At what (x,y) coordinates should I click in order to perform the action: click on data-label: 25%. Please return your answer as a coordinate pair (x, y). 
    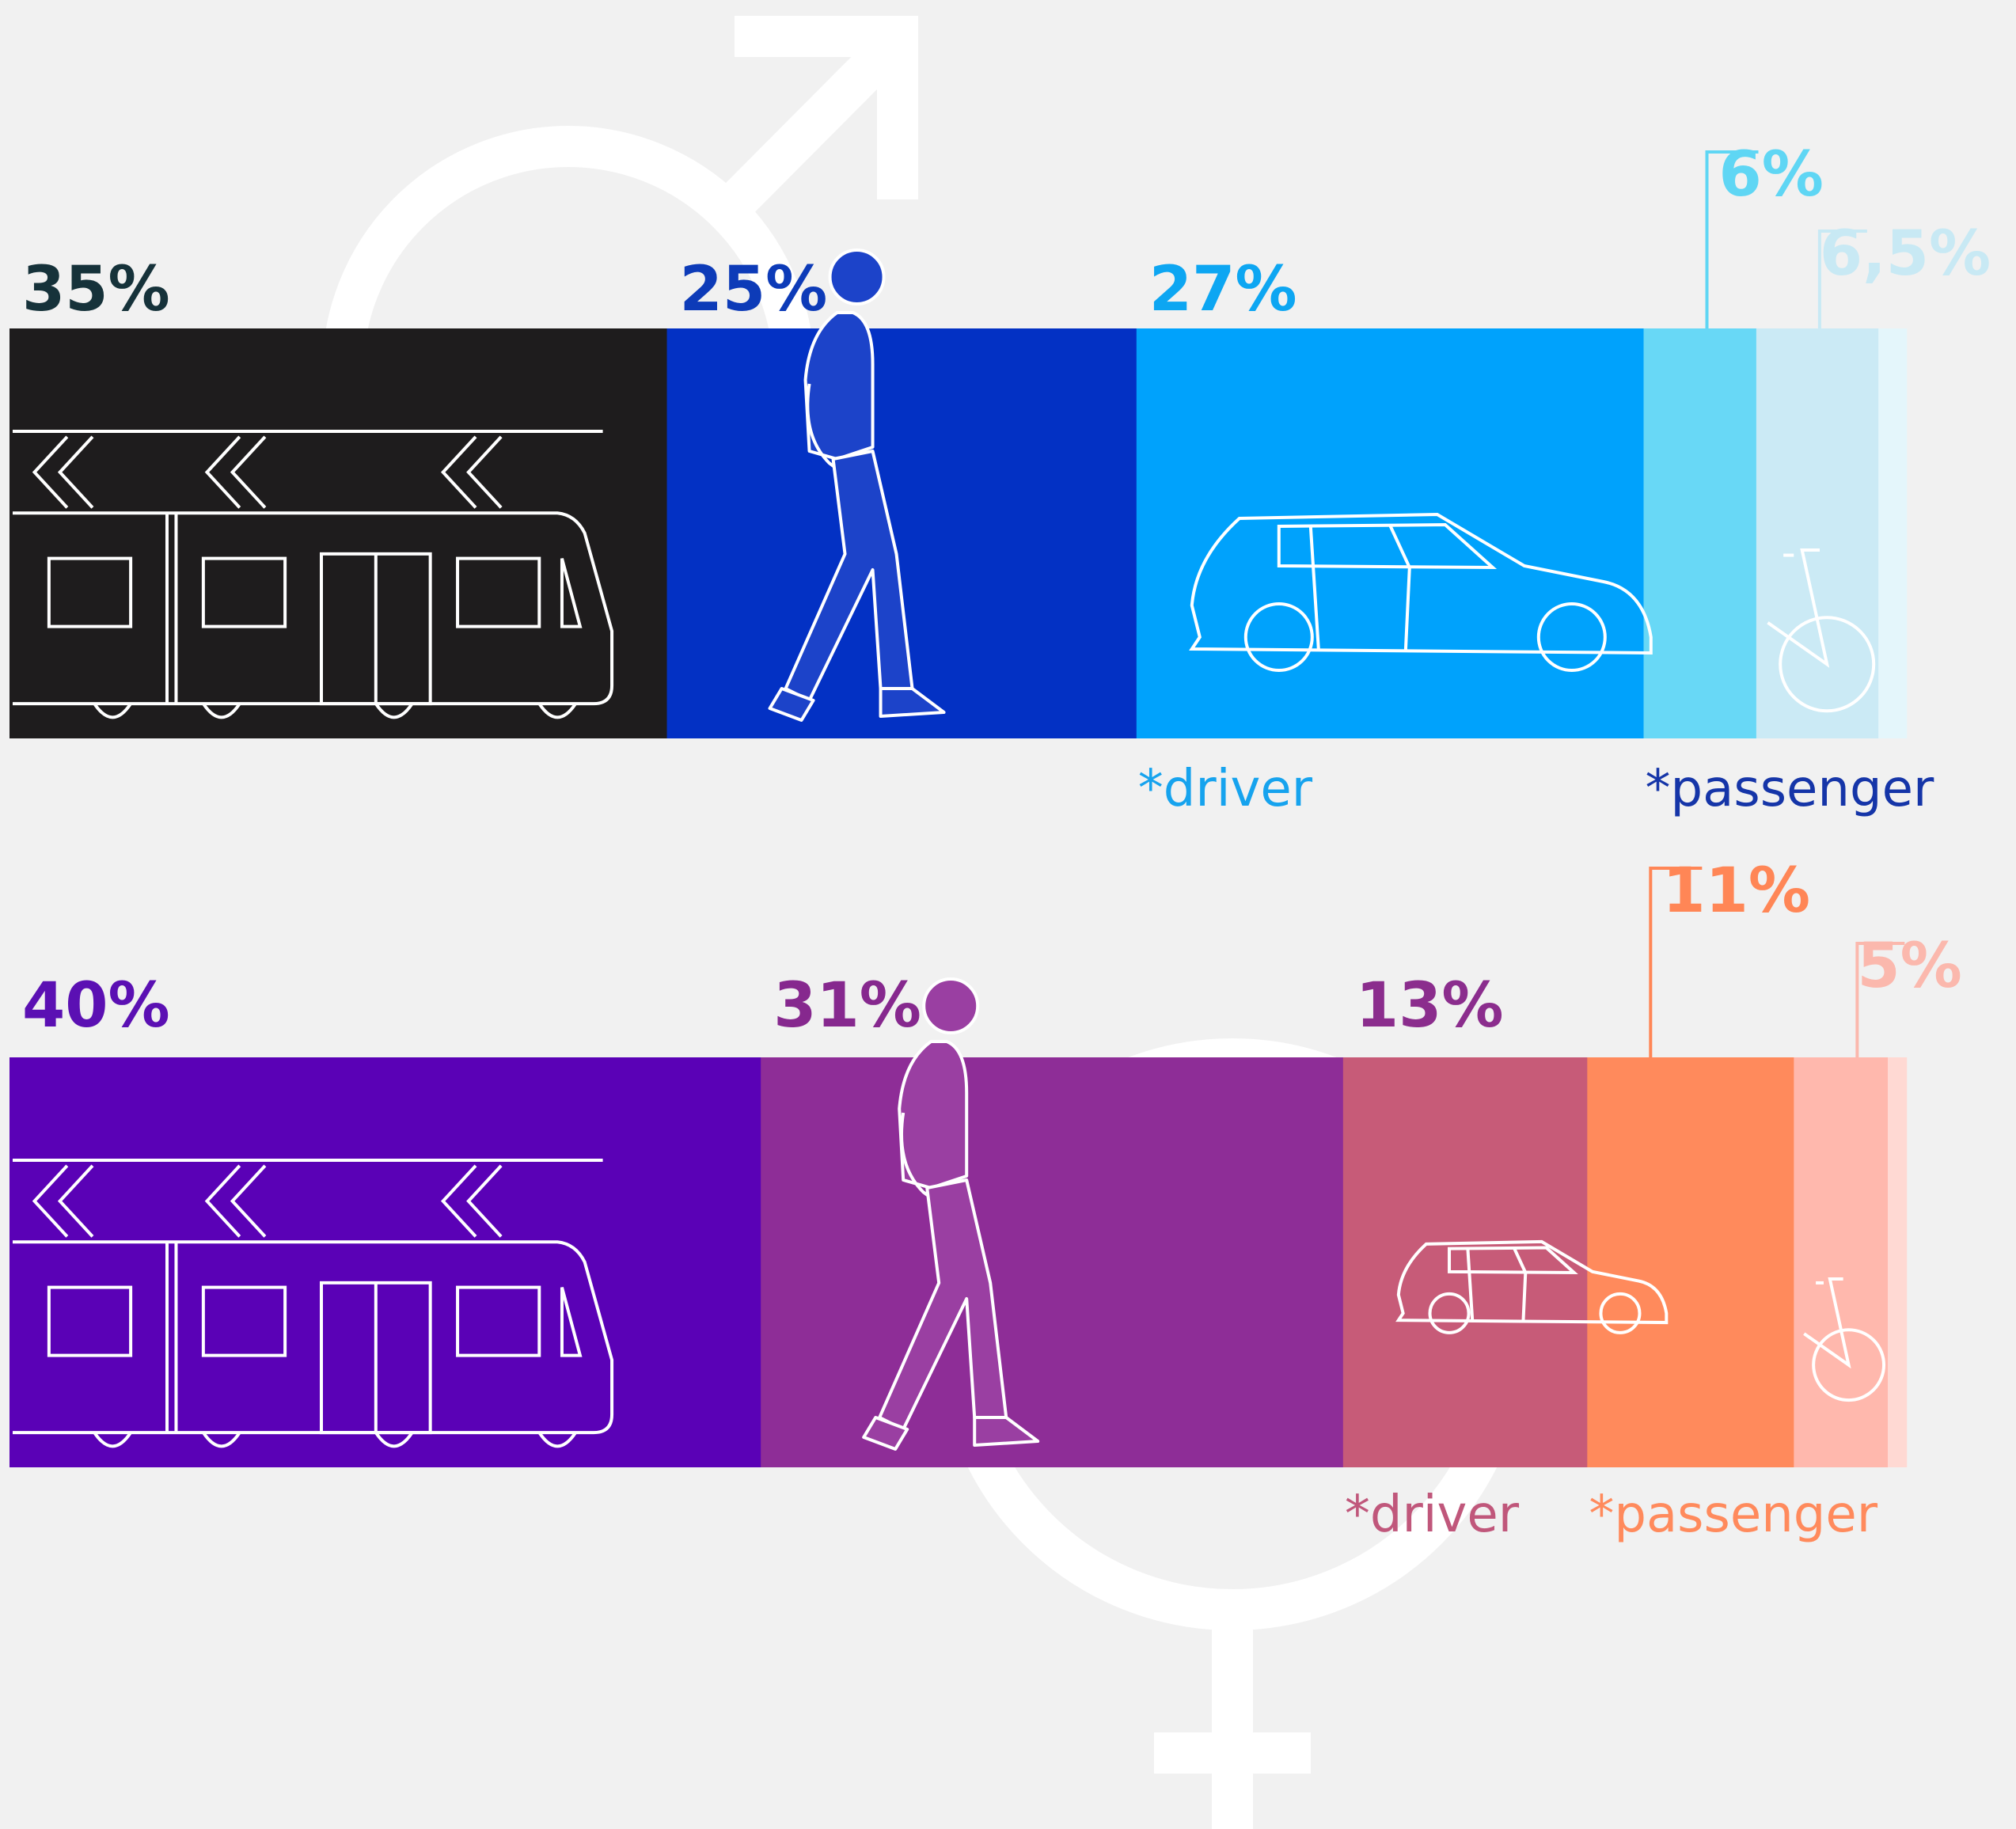
    Looking at the image, I should click on (754, 289).